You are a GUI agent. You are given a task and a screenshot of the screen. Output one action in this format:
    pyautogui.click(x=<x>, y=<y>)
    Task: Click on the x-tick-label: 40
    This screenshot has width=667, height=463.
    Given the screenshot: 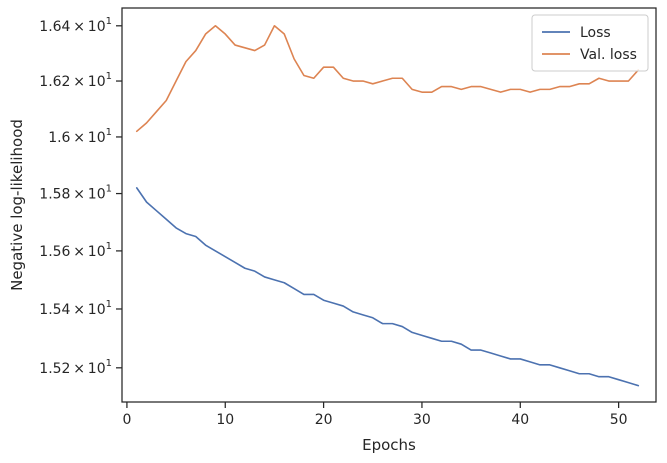 What is the action you would take?
    pyautogui.click(x=520, y=420)
    